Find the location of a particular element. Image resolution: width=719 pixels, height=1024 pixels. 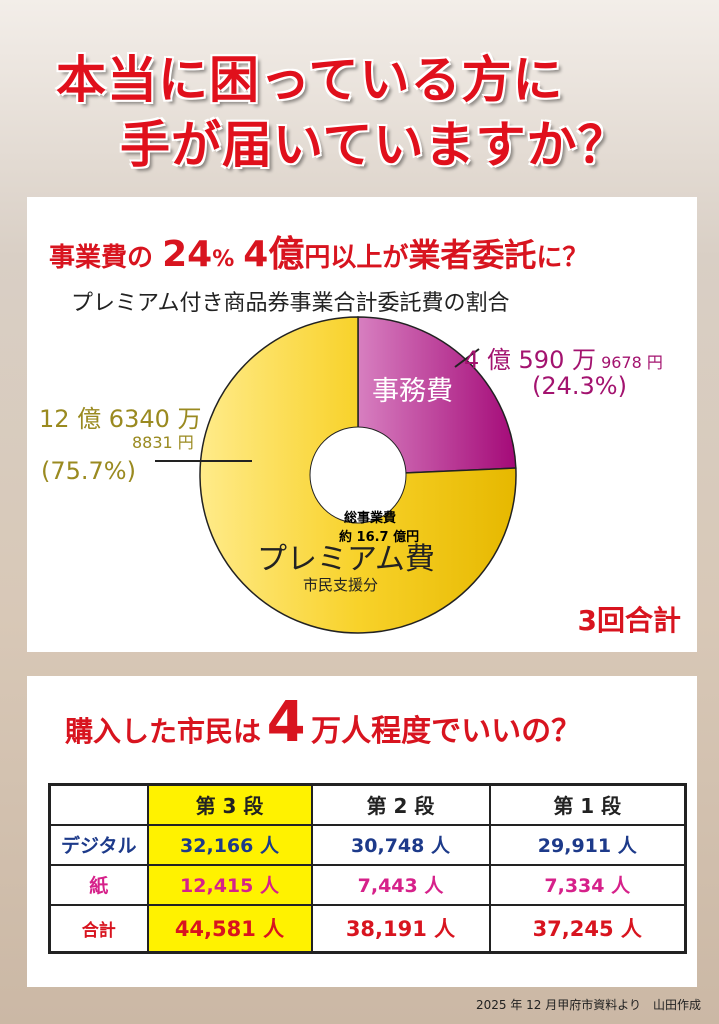

slice-label-admin: 事務費 is located at coordinates (412, 391).